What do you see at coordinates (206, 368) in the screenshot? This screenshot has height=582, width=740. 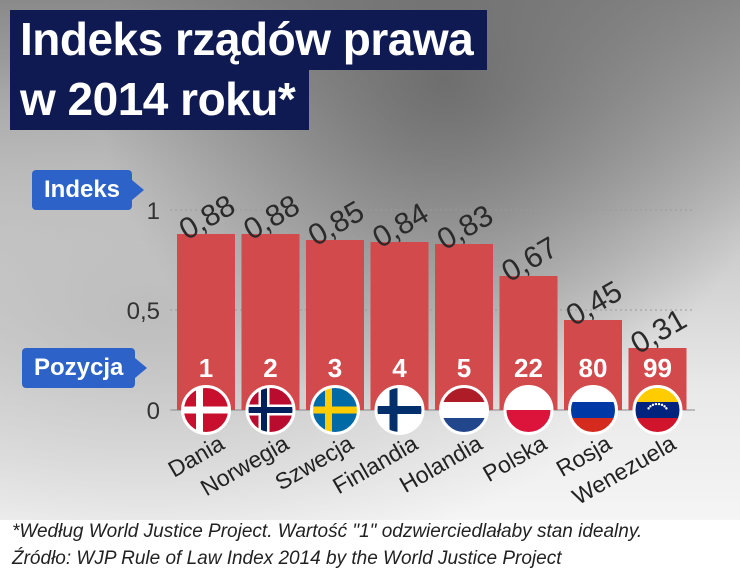 I see `rank-label: 1` at bounding box center [206, 368].